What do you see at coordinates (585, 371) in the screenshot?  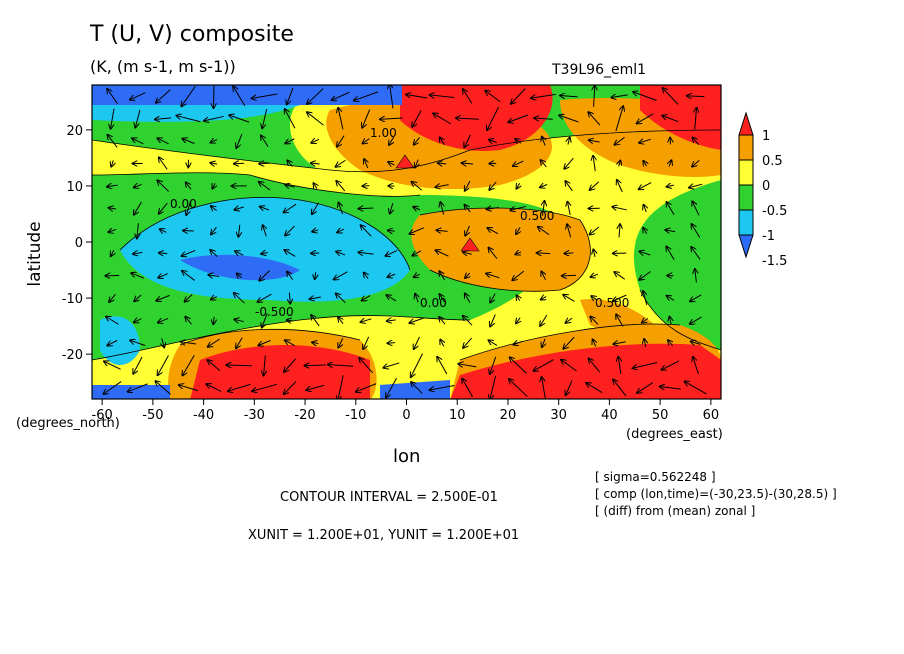 I see `field-red-se` at bounding box center [585, 371].